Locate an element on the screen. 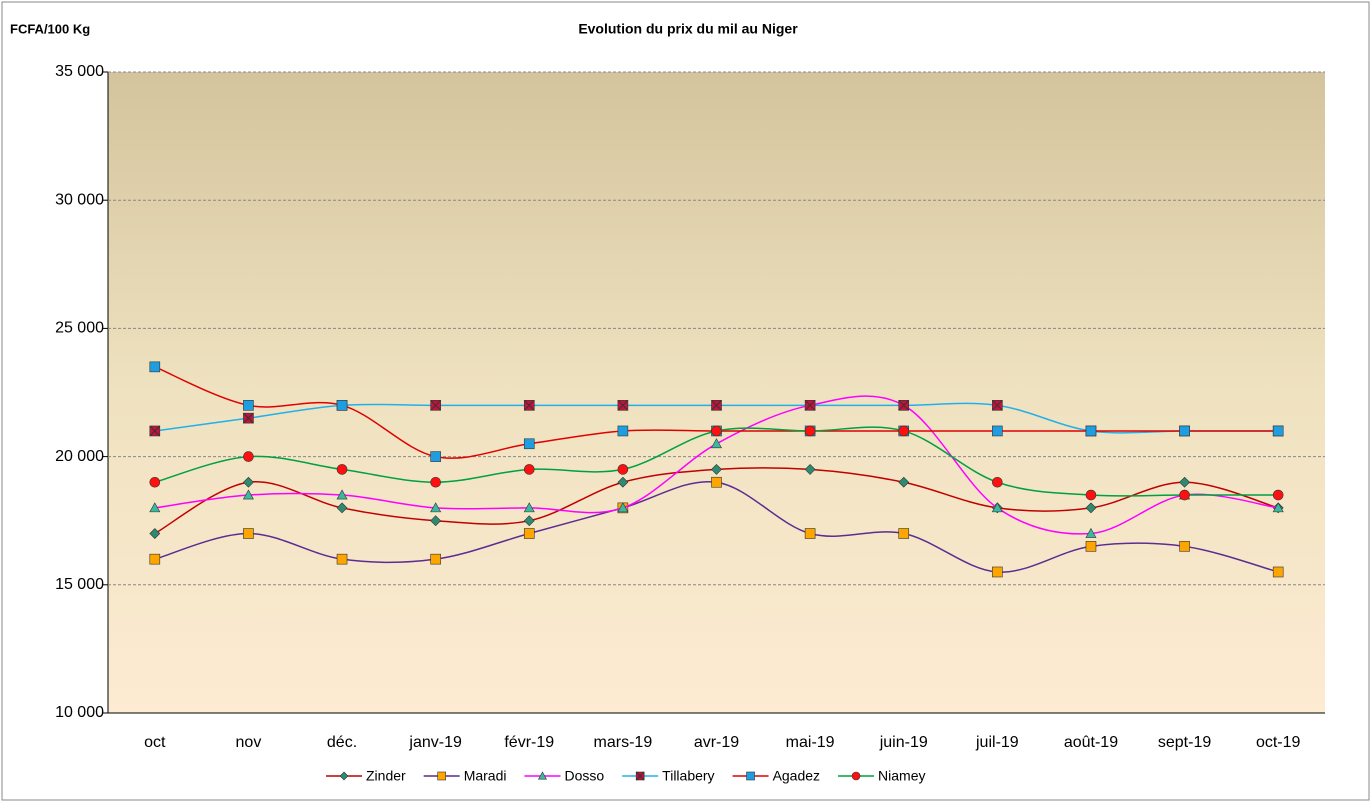 The width and height of the screenshot is (1372, 809). legend-label: Niamey is located at coordinates (901, 776).